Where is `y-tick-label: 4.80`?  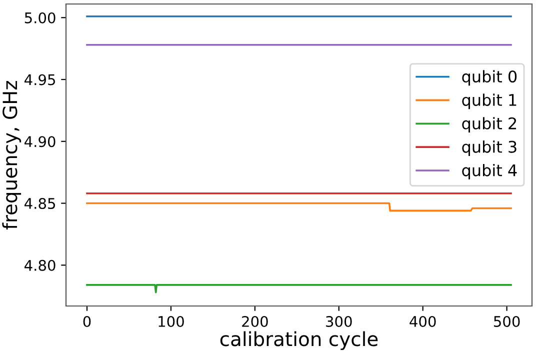
y-tick-label: 4.80 is located at coordinates (40, 265).